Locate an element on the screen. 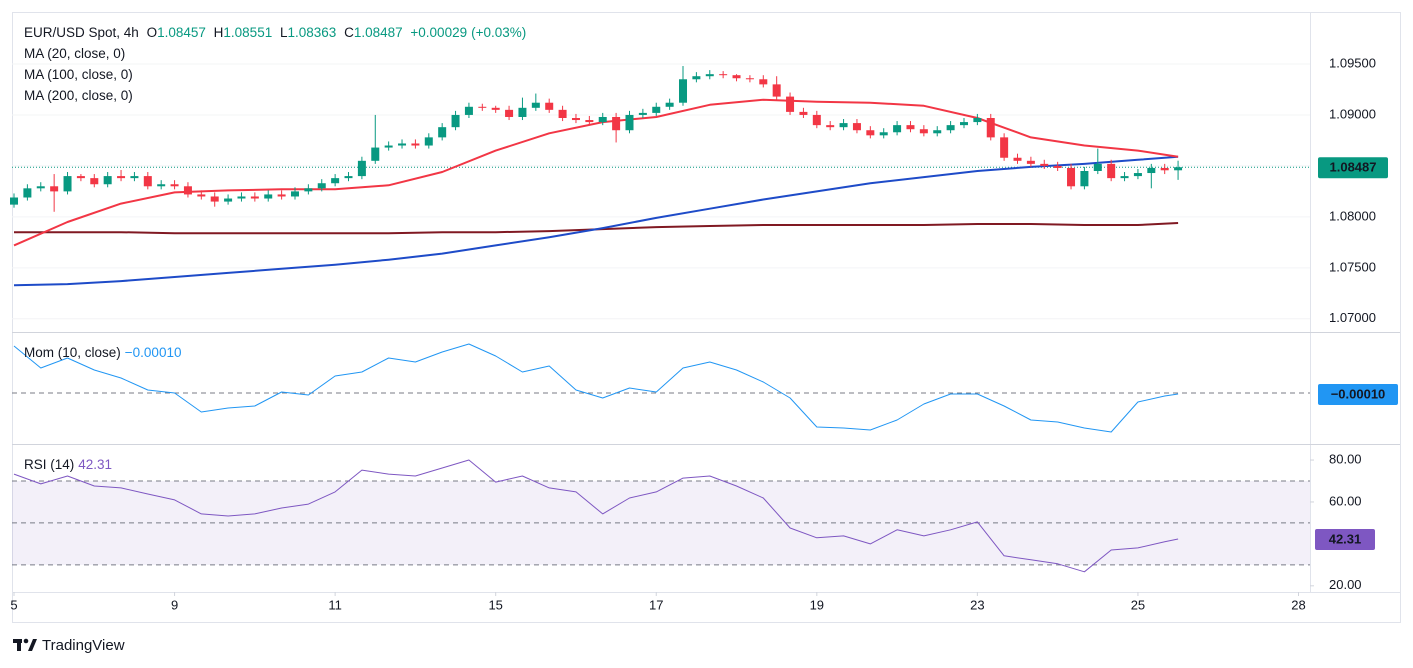  indicator-badge is located at coordinates (1358, 394).